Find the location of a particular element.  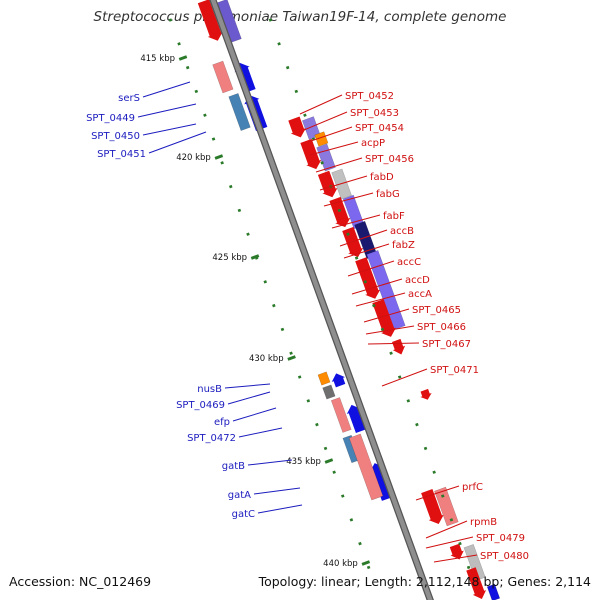

gene-label-SPT_0466: SPT_0466 is located at coordinates (441, 327).